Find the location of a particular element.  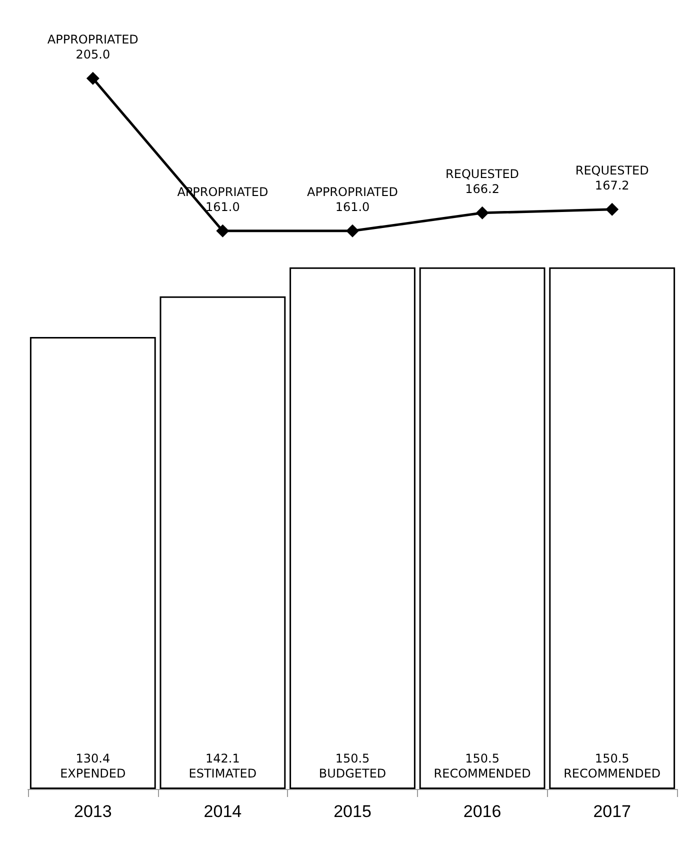

data-label: 142.1 ESTIMATED is located at coordinates (222, 766).